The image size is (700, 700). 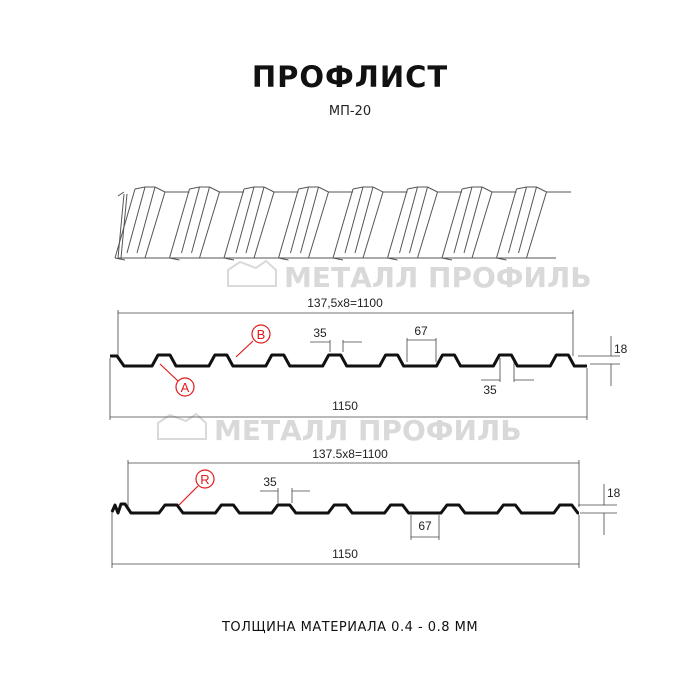 I want to click on callout-r-label: R, so click(x=204, y=479).